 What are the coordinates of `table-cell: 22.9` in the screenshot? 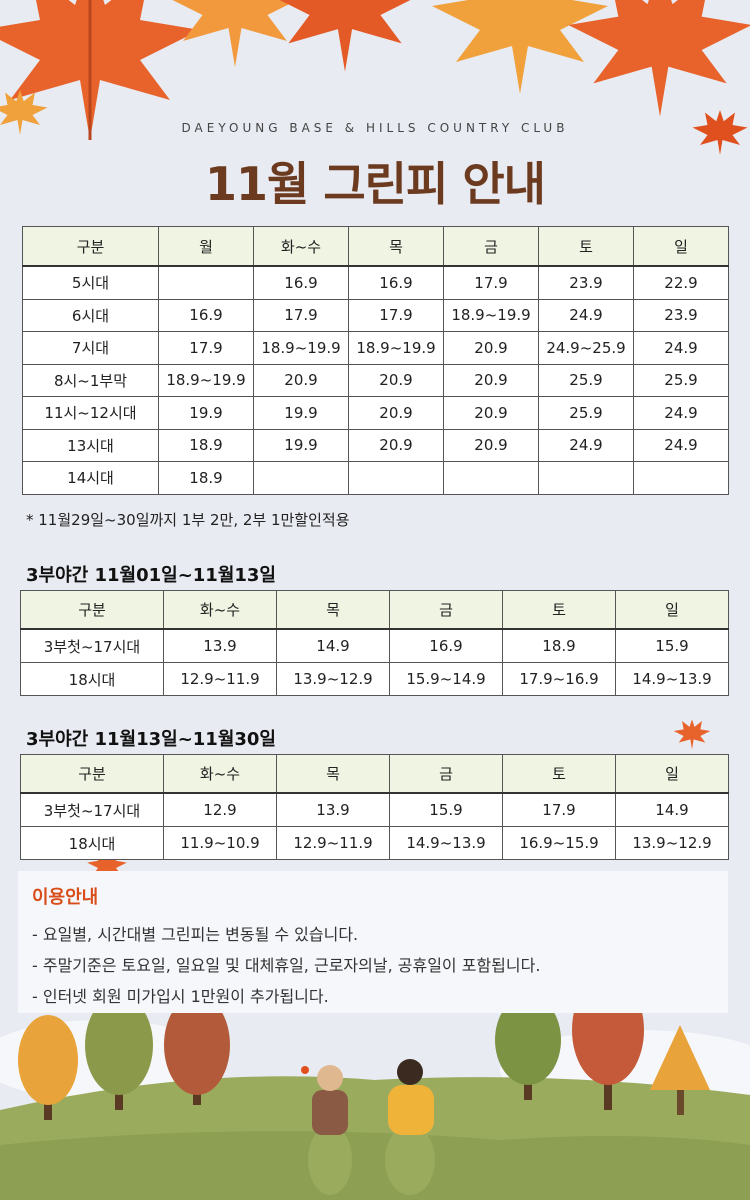 It's located at (681, 282).